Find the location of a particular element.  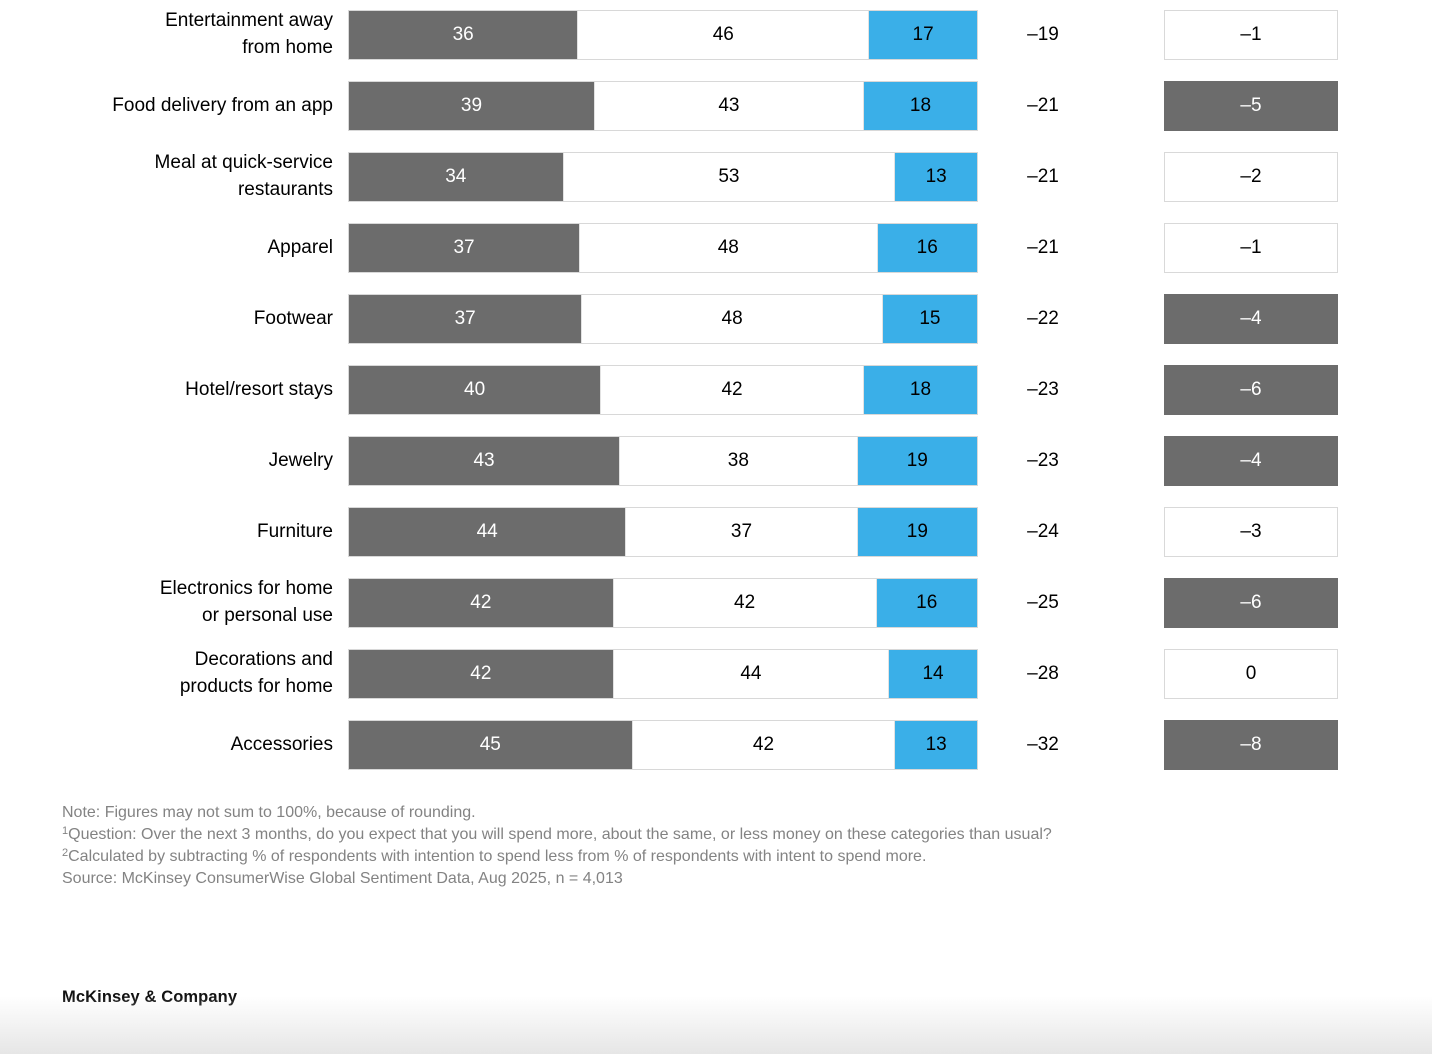

change-value: –1 is located at coordinates (1251, 247).